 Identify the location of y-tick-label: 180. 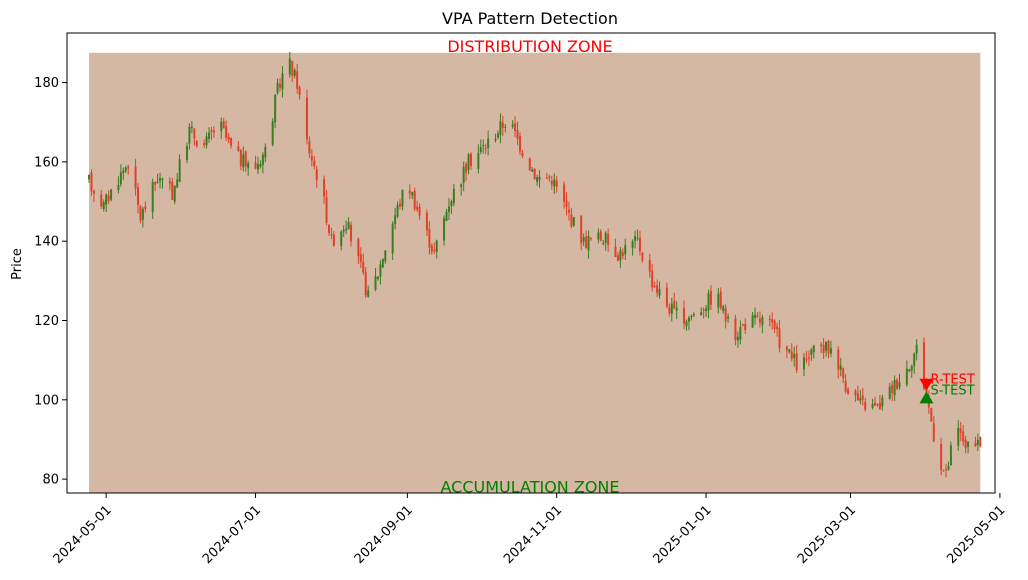
(46, 83).